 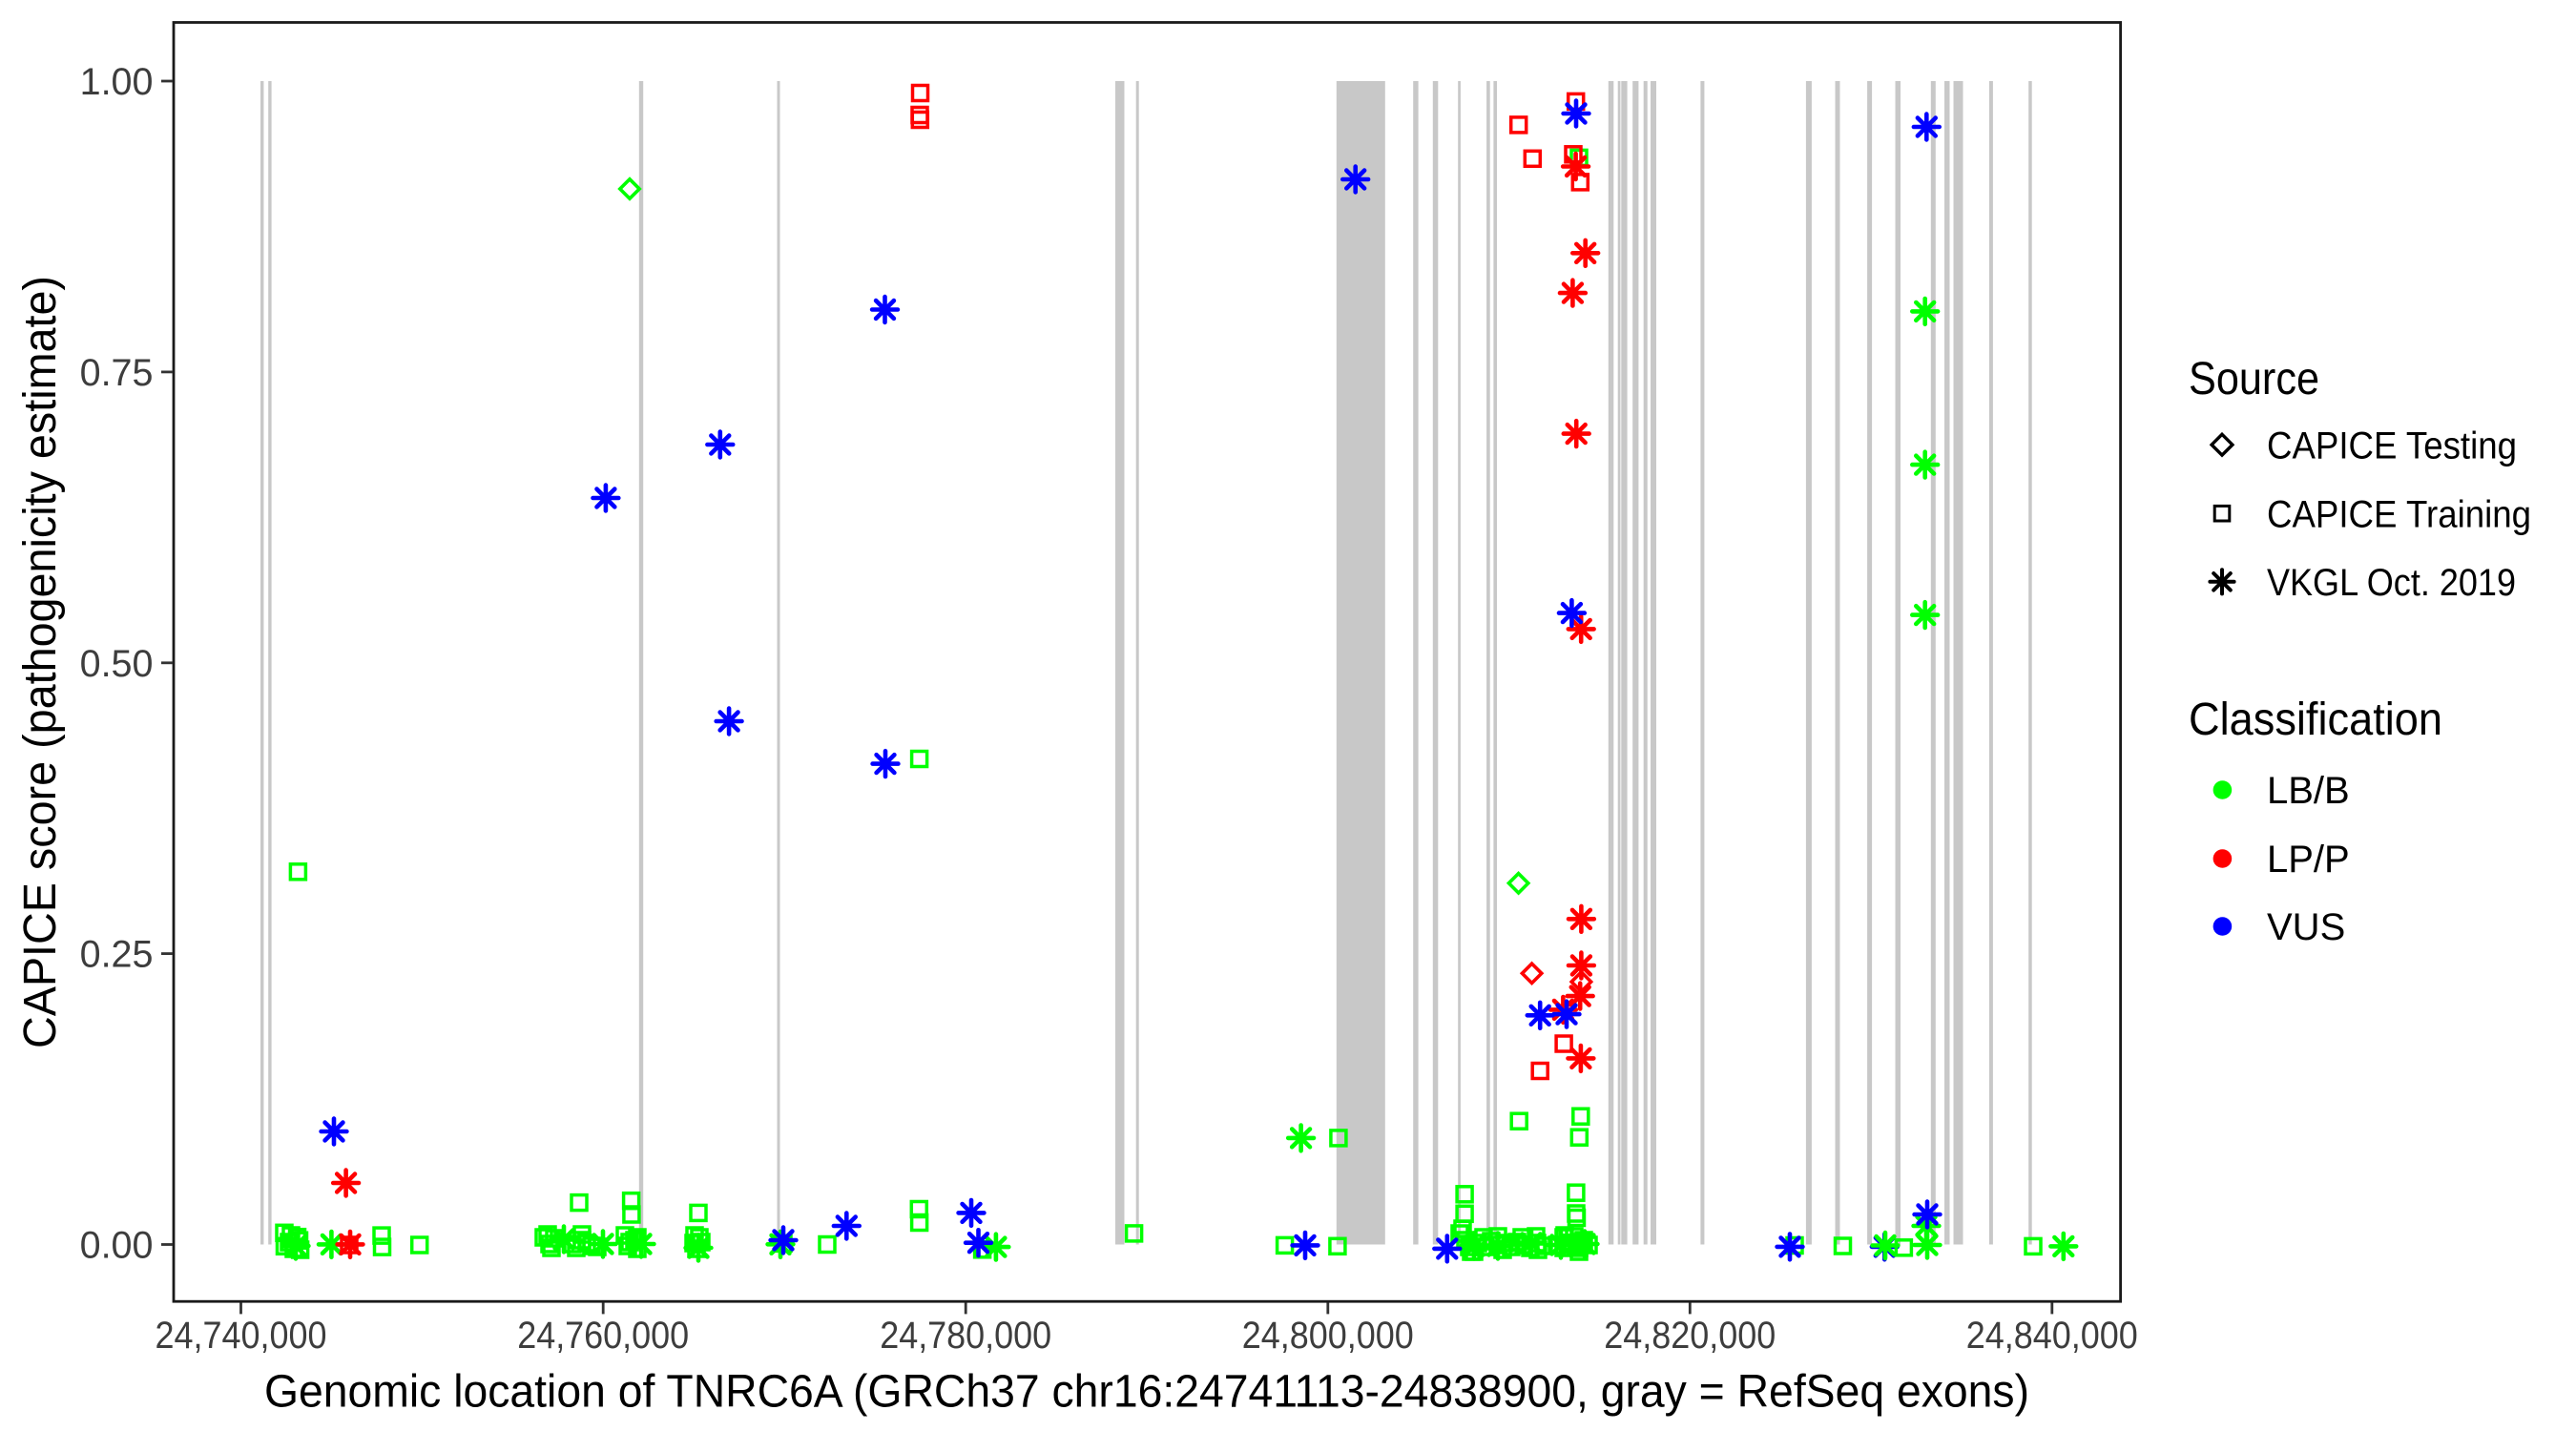 I want to click on svg-text: 24,840,000, so click(x=2052, y=1336).